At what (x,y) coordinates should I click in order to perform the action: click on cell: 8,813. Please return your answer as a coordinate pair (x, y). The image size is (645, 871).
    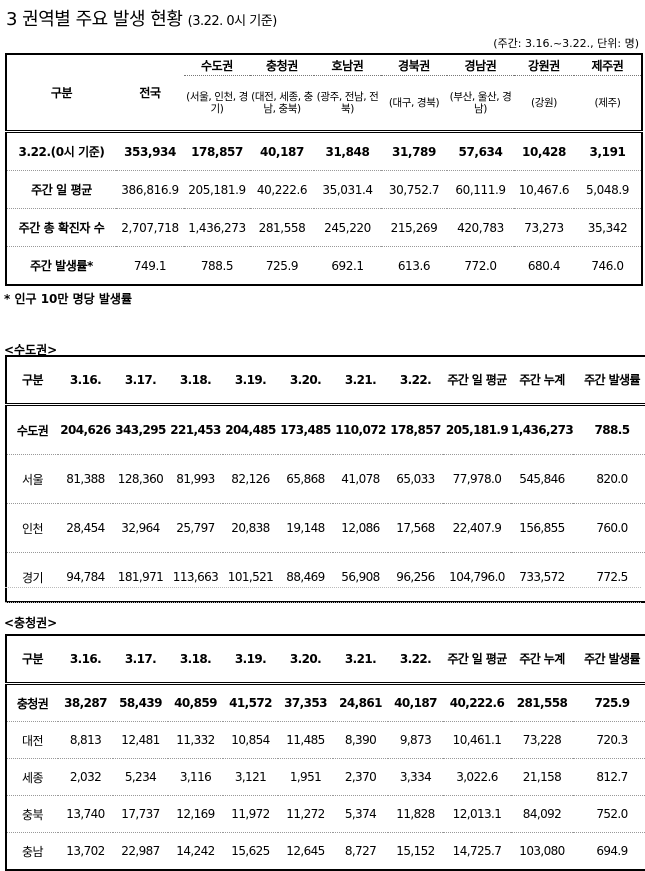
    Looking at the image, I should click on (85, 740).